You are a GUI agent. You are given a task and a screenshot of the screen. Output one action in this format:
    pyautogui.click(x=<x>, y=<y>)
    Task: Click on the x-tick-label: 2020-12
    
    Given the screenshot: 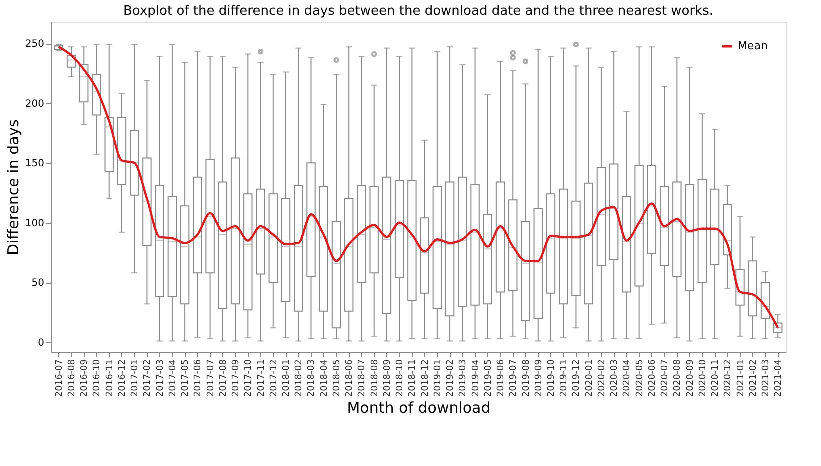 What is the action you would take?
    pyautogui.click(x=729, y=379)
    